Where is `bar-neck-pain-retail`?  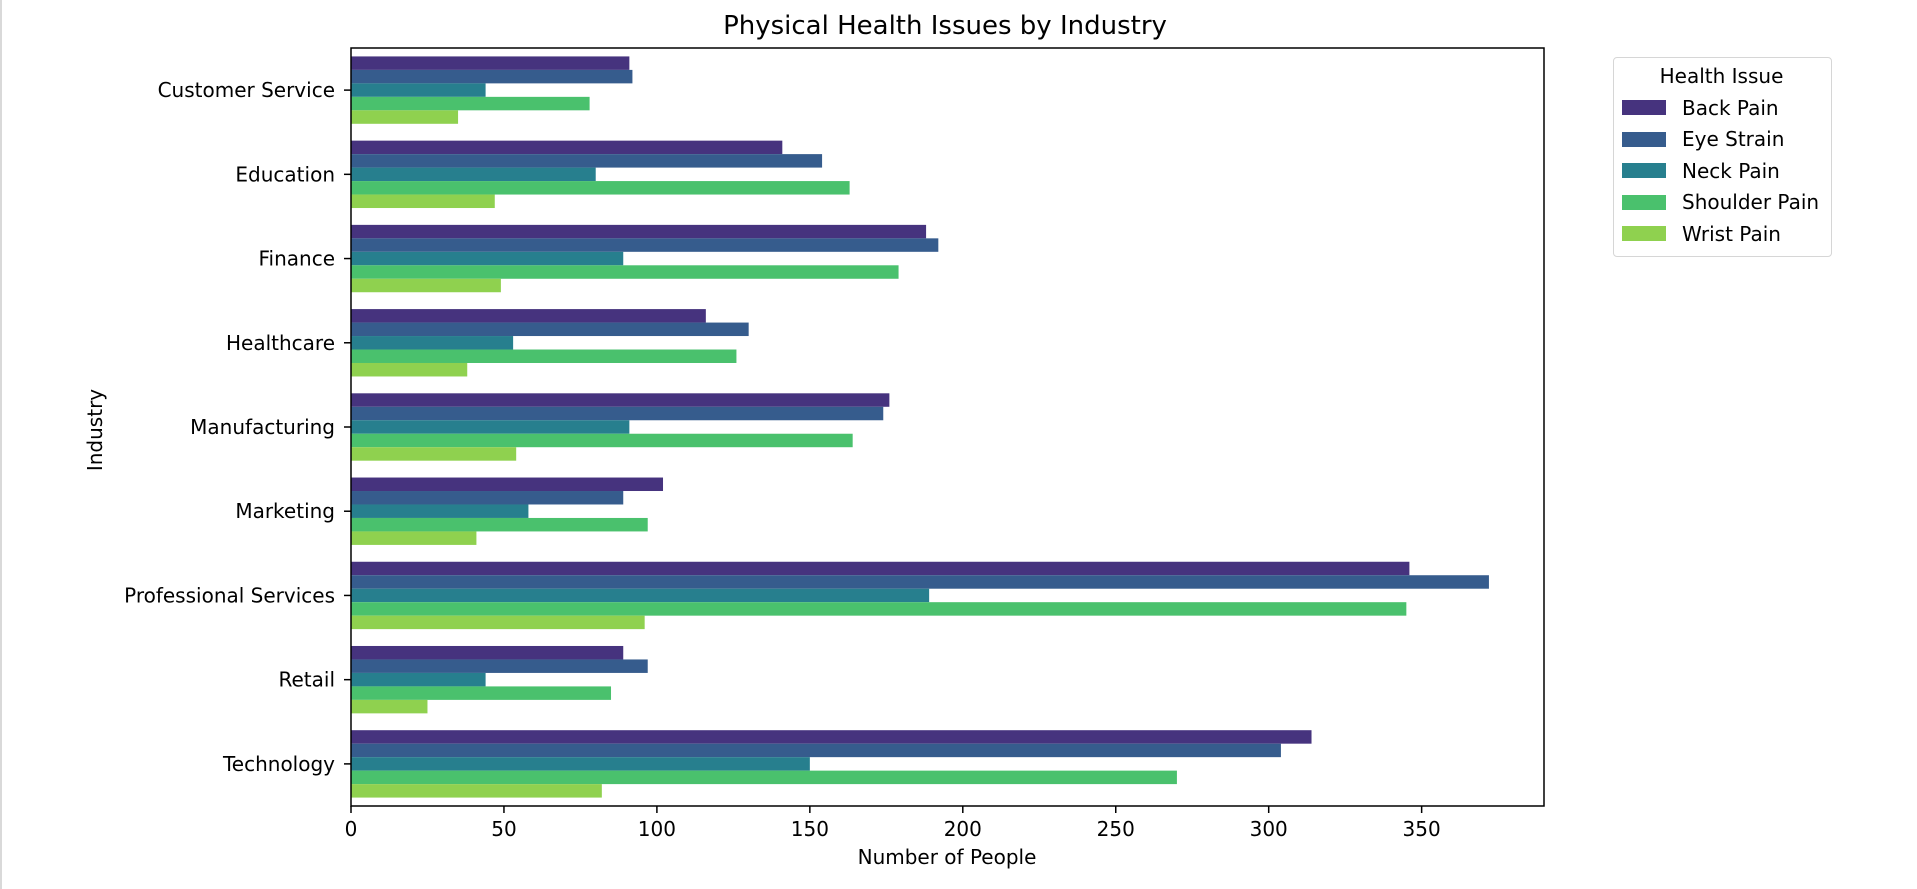
bar-neck-pain-retail is located at coordinates (418, 679).